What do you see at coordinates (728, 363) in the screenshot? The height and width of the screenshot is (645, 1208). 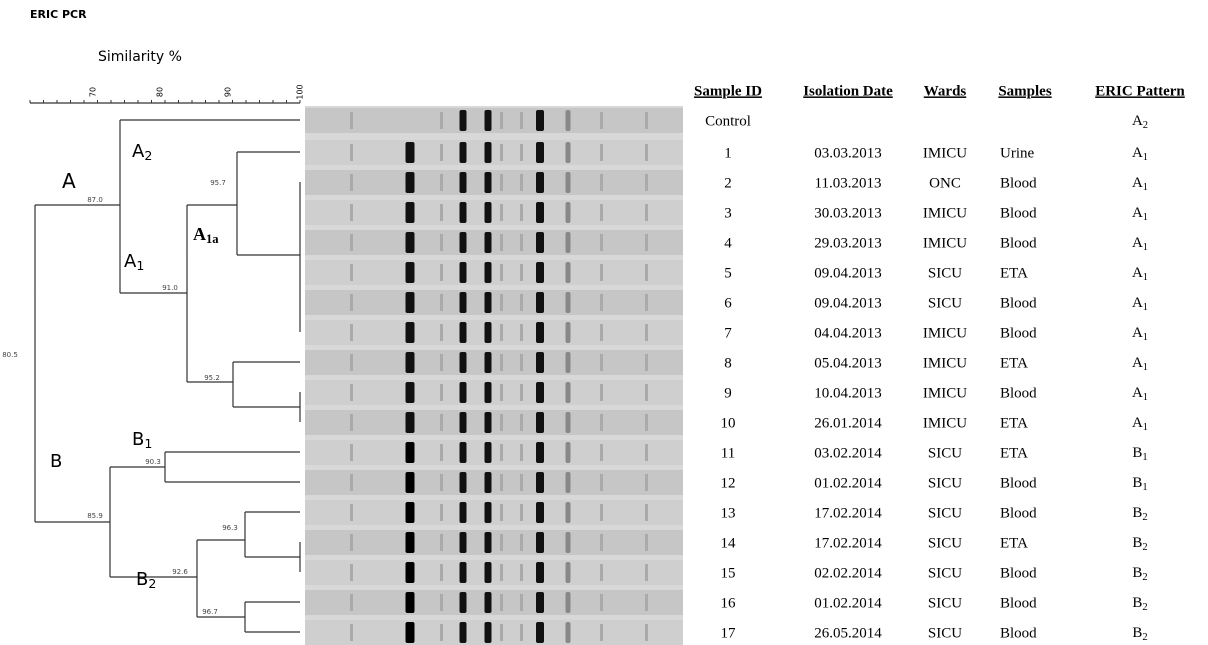 I see `cell-id: 8` at bounding box center [728, 363].